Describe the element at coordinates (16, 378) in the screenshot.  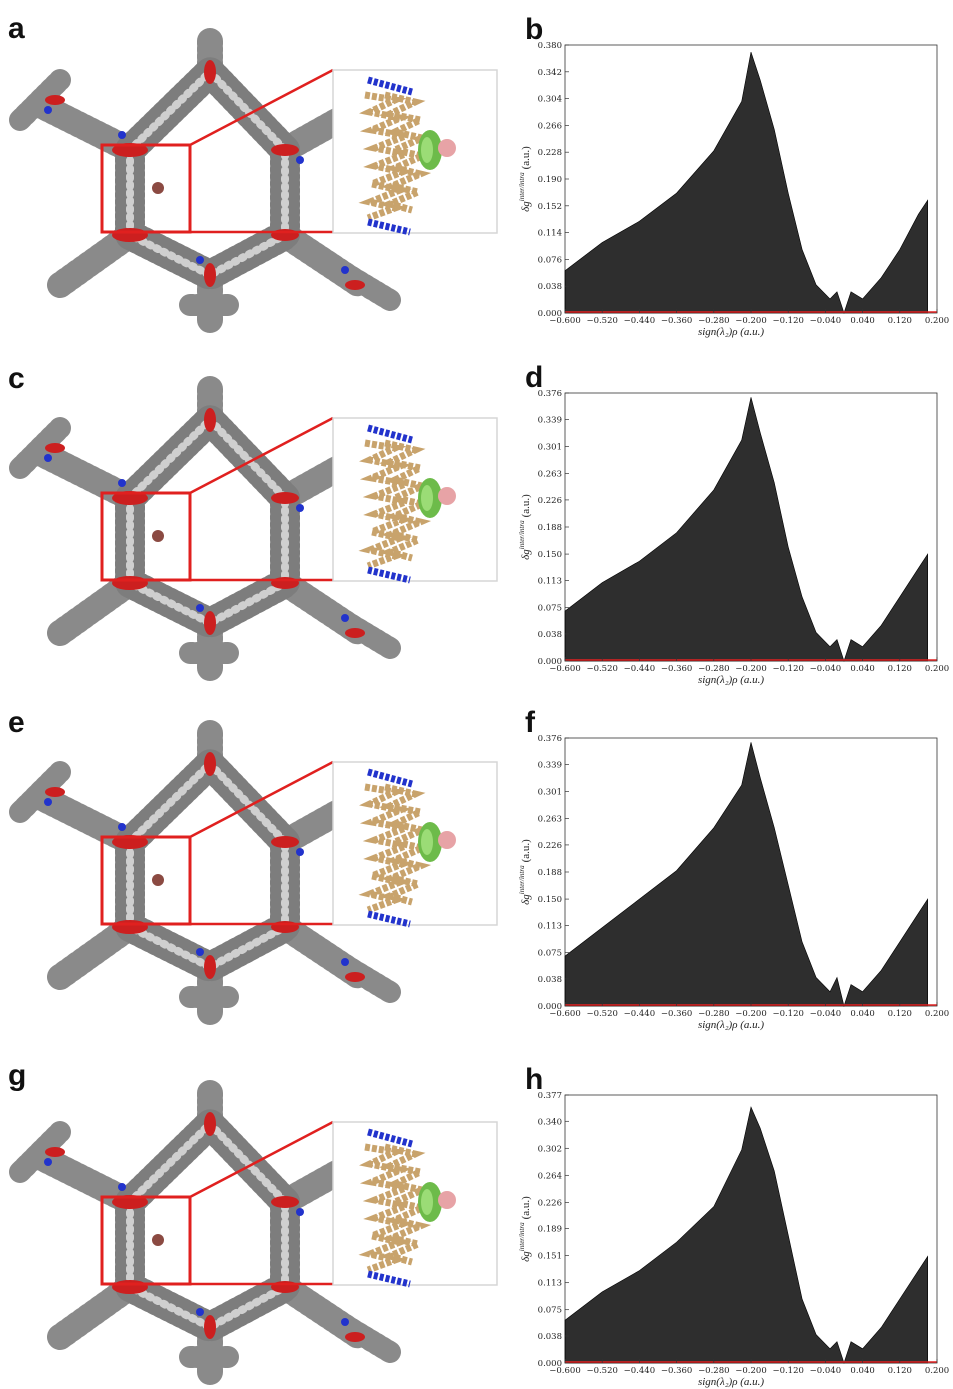
I see `panel-letter: c` at that location.